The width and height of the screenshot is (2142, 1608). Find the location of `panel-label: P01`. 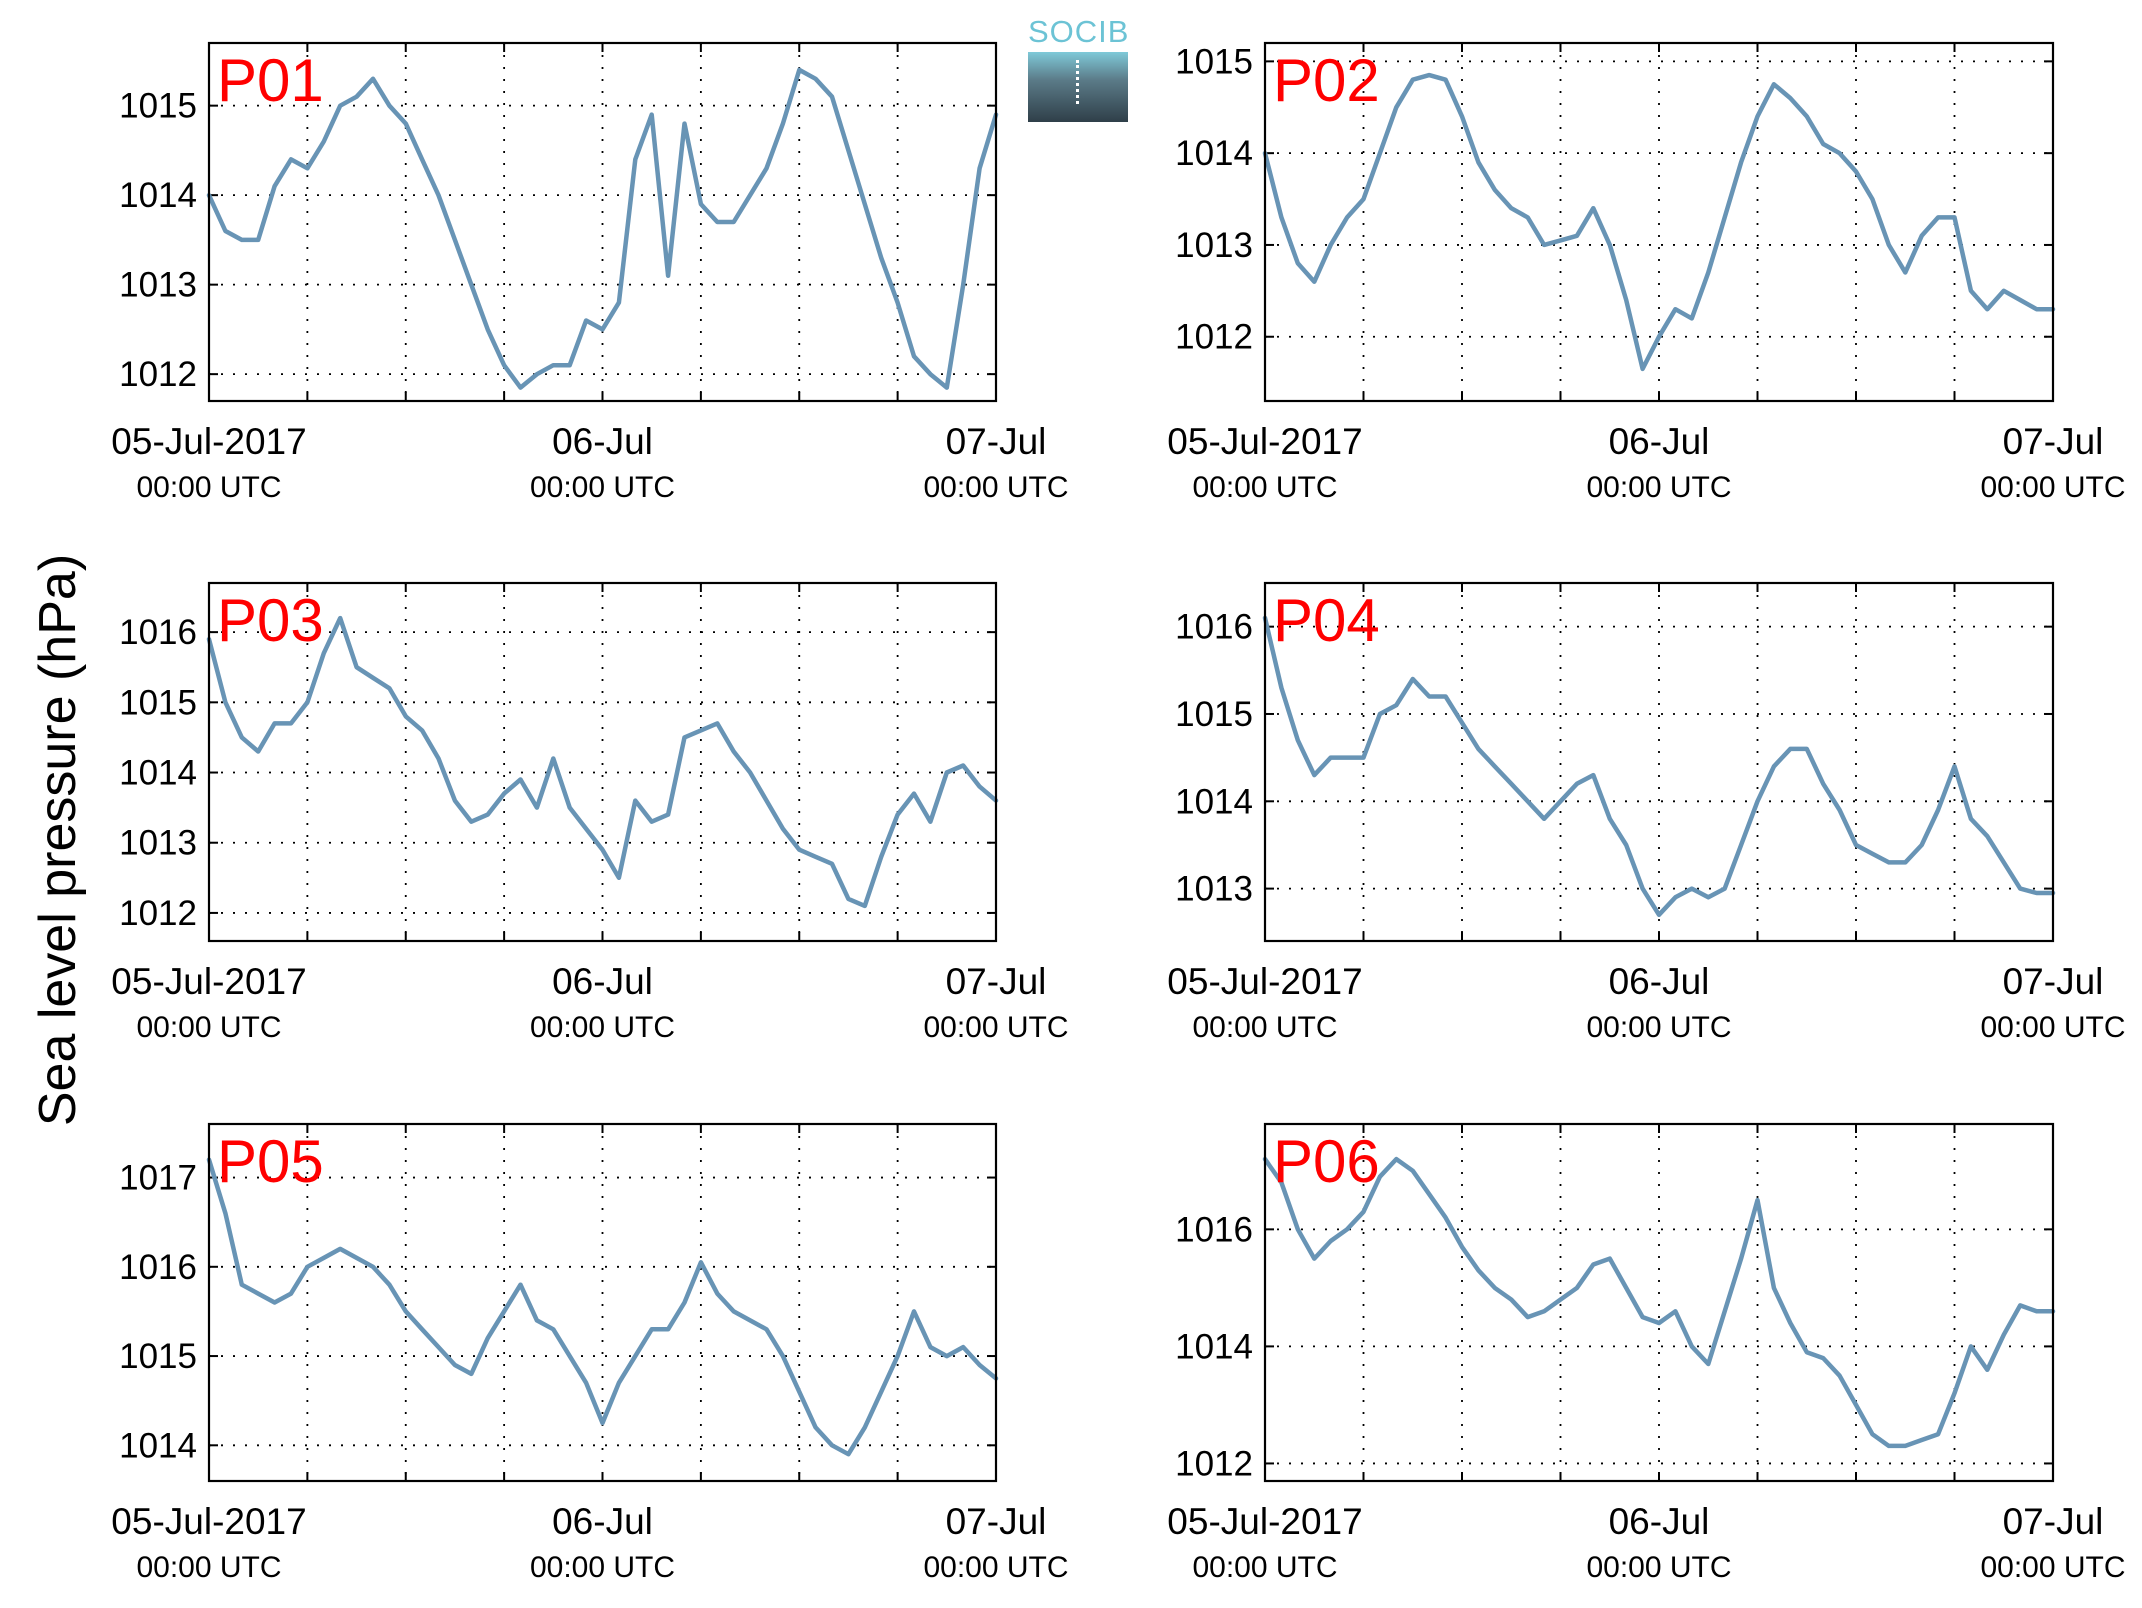

panel-label: P01 is located at coordinates (270, 80).